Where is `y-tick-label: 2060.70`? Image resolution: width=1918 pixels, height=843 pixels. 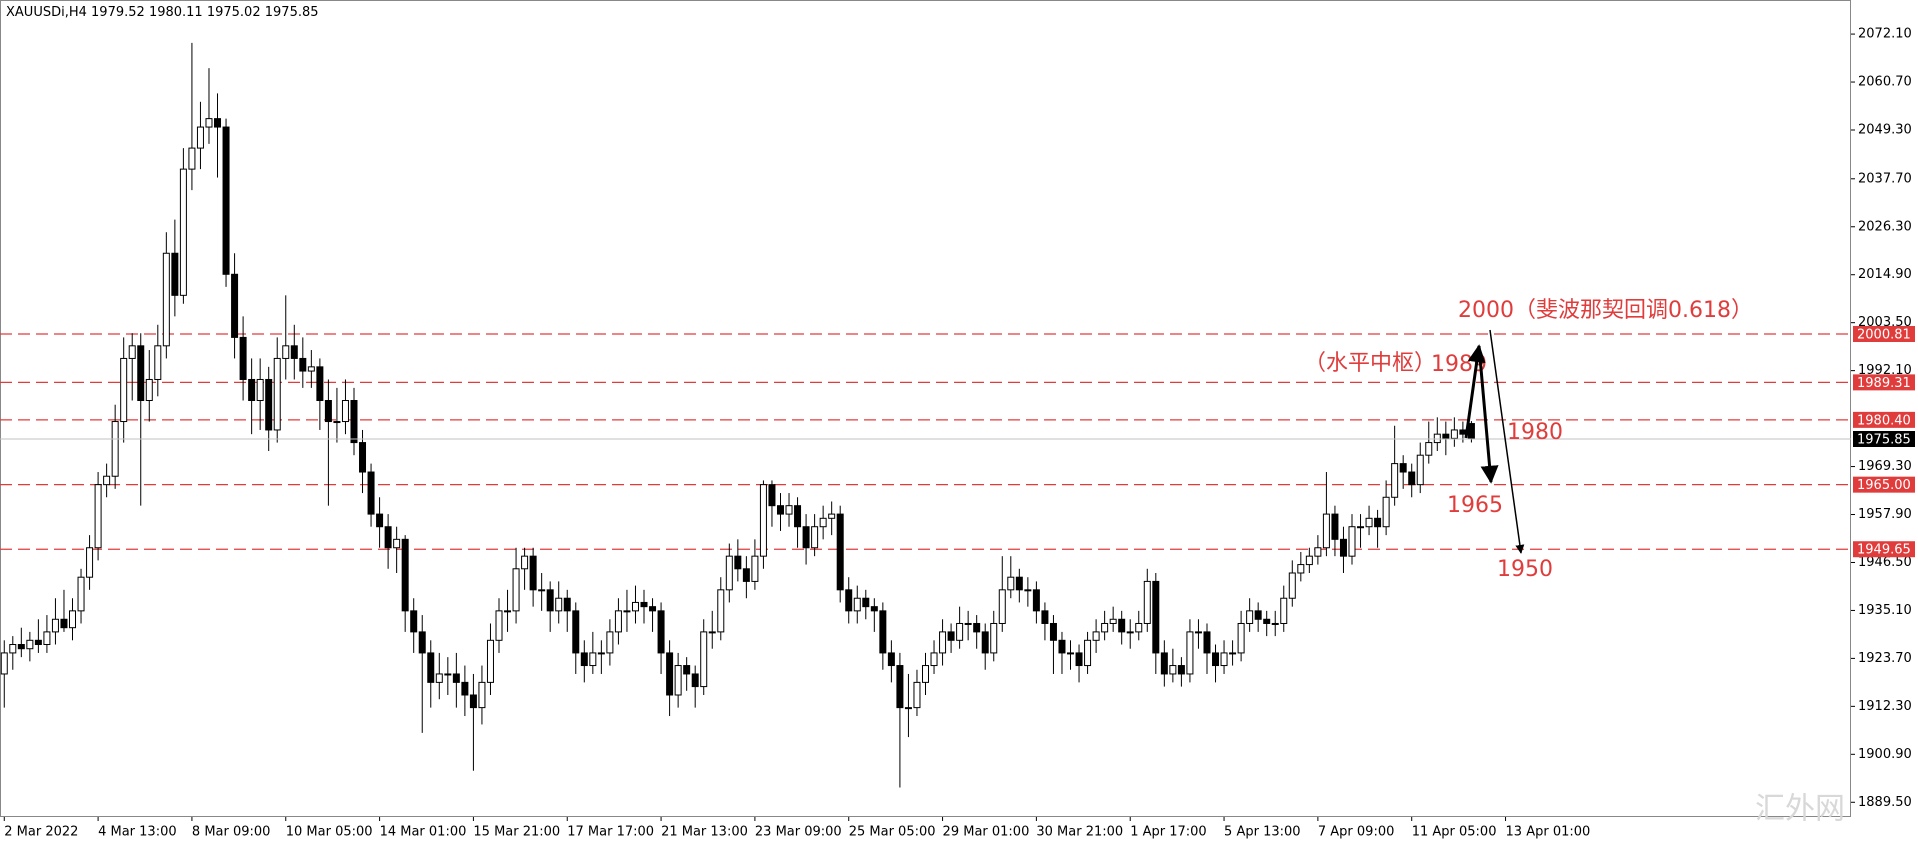
y-tick-label: 2060.70 is located at coordinates (1885, 82).